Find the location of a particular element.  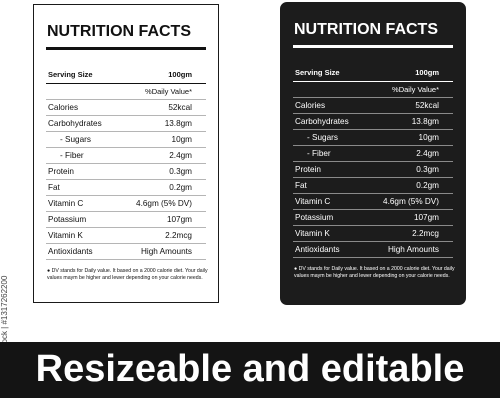

bottom-banner: Resizeable and editable is located at coordinates (250, 370).